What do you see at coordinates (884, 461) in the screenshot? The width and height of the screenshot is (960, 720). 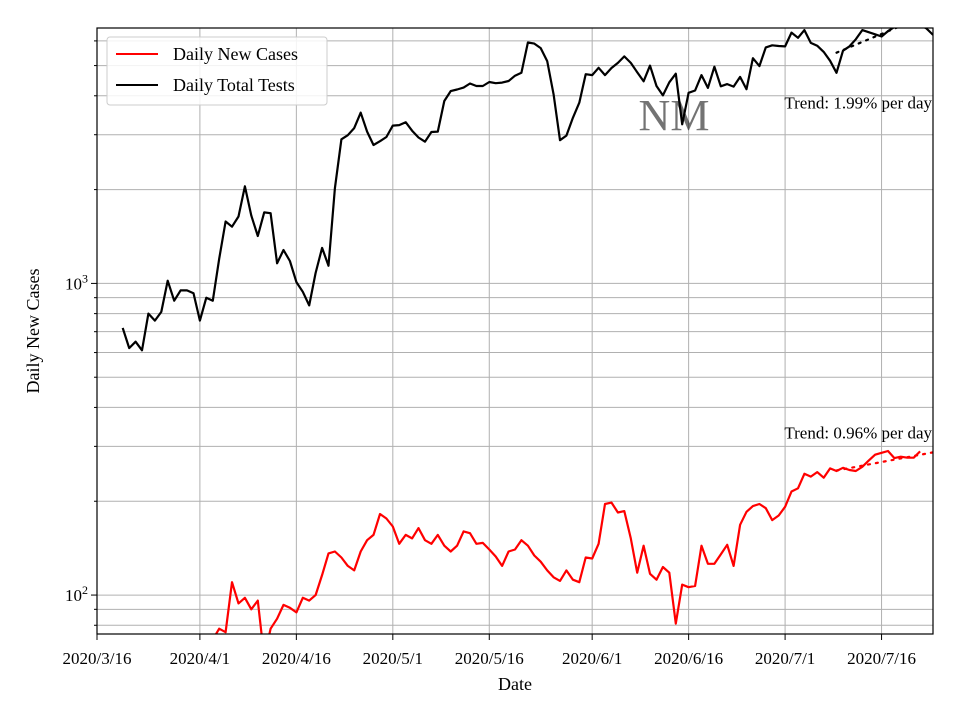 I see `trend-line-daily-new-cases` at bounding box center [884, 461].